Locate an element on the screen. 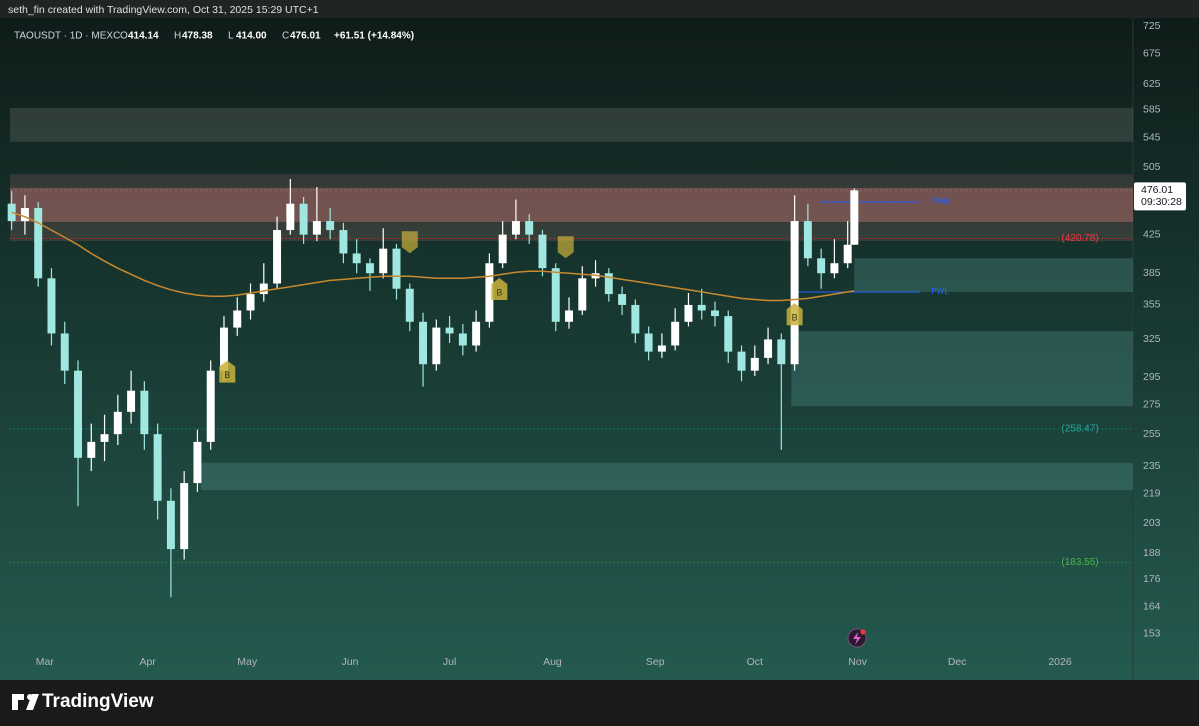  y-tick-label: 255 is located at coordinates (1152, 434).